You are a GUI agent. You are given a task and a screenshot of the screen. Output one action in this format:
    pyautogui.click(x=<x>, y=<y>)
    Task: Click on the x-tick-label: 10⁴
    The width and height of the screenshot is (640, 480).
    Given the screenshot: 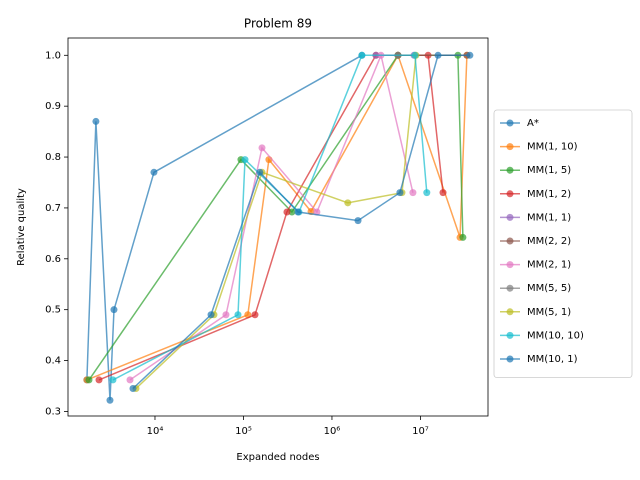 What is the action you would take?
    pyautogui.click(x=155, y=431)
    